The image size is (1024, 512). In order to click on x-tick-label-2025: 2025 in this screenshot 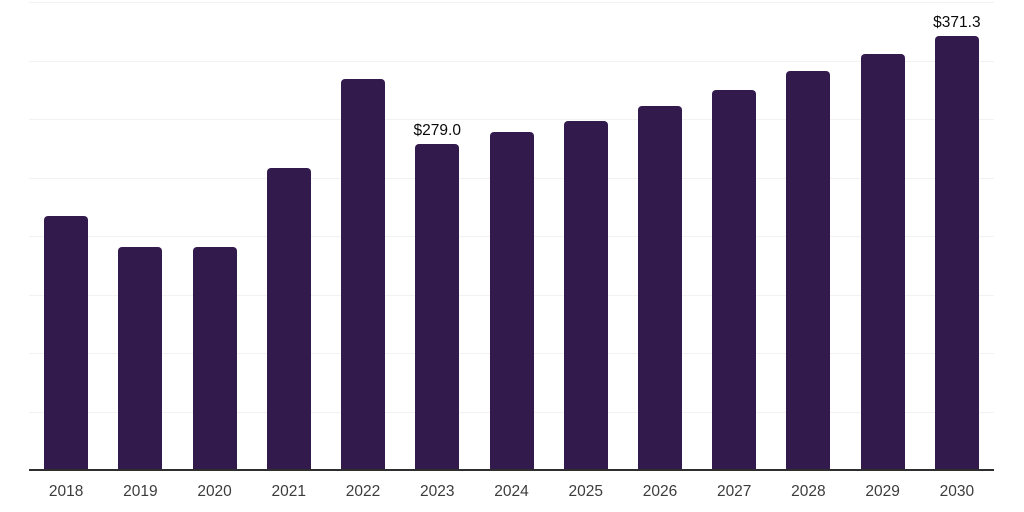, I will do `click(585, 491)`.